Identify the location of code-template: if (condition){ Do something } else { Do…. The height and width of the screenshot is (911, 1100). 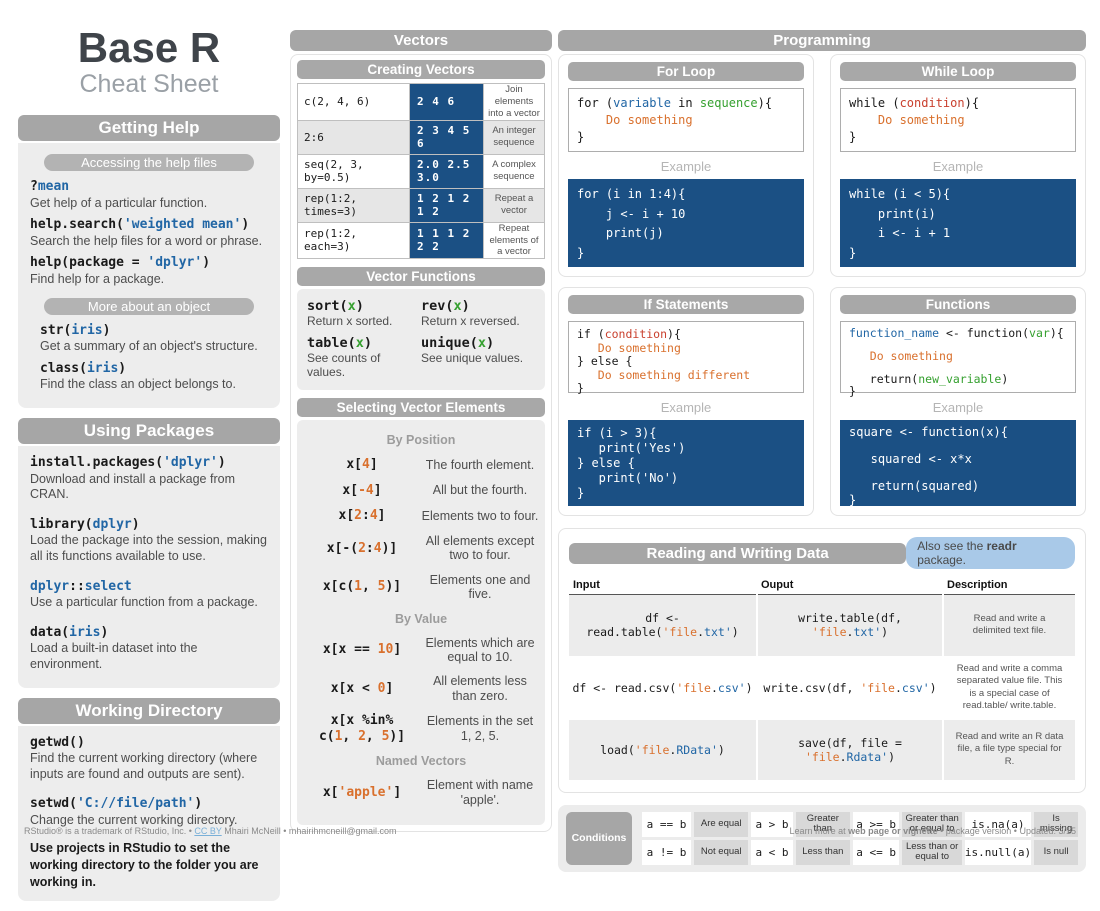
(686, 358).